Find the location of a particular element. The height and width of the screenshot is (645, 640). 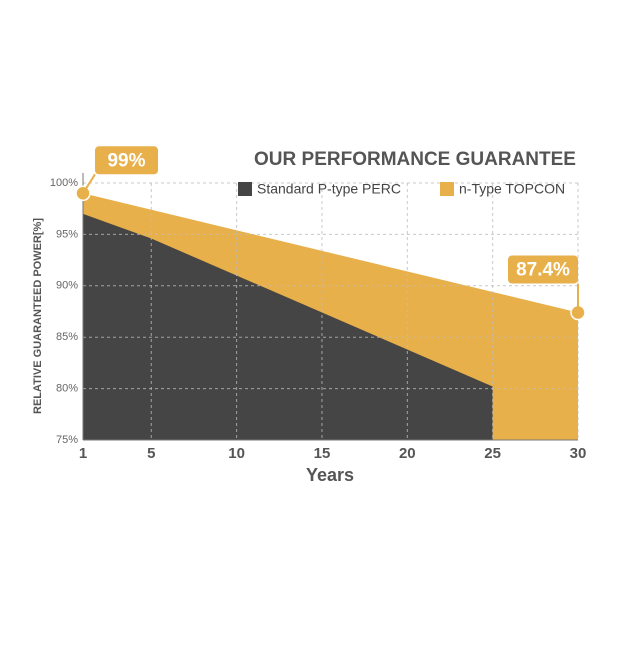

x-axis-label: Years is located at coordinates (330, 475).